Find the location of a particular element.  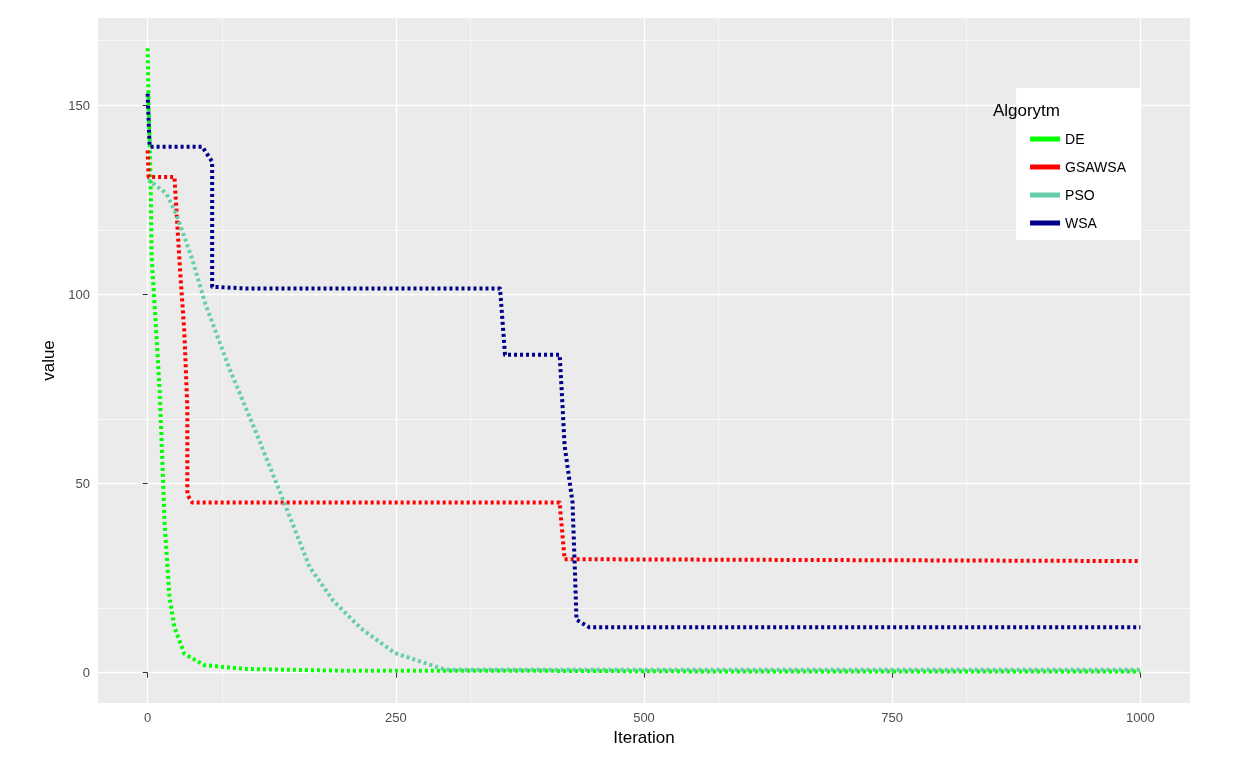

y-tick-label: 0 is located at coordinates (86, 673).